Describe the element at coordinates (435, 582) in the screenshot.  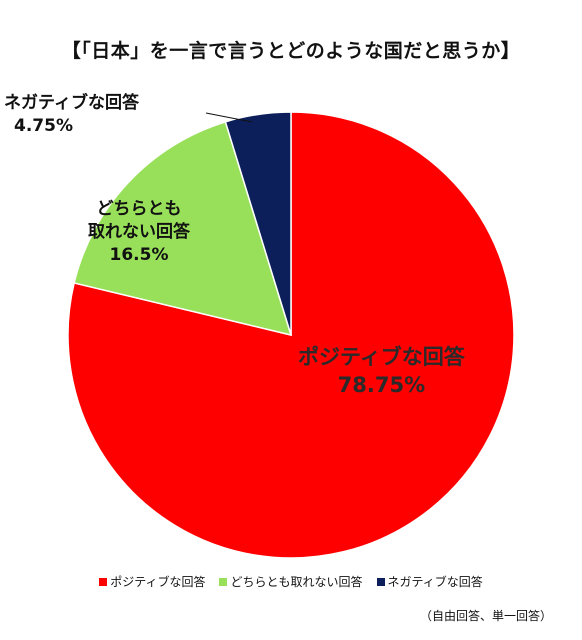
I see `legend-label-negative: ネガティブな回答` at that location.